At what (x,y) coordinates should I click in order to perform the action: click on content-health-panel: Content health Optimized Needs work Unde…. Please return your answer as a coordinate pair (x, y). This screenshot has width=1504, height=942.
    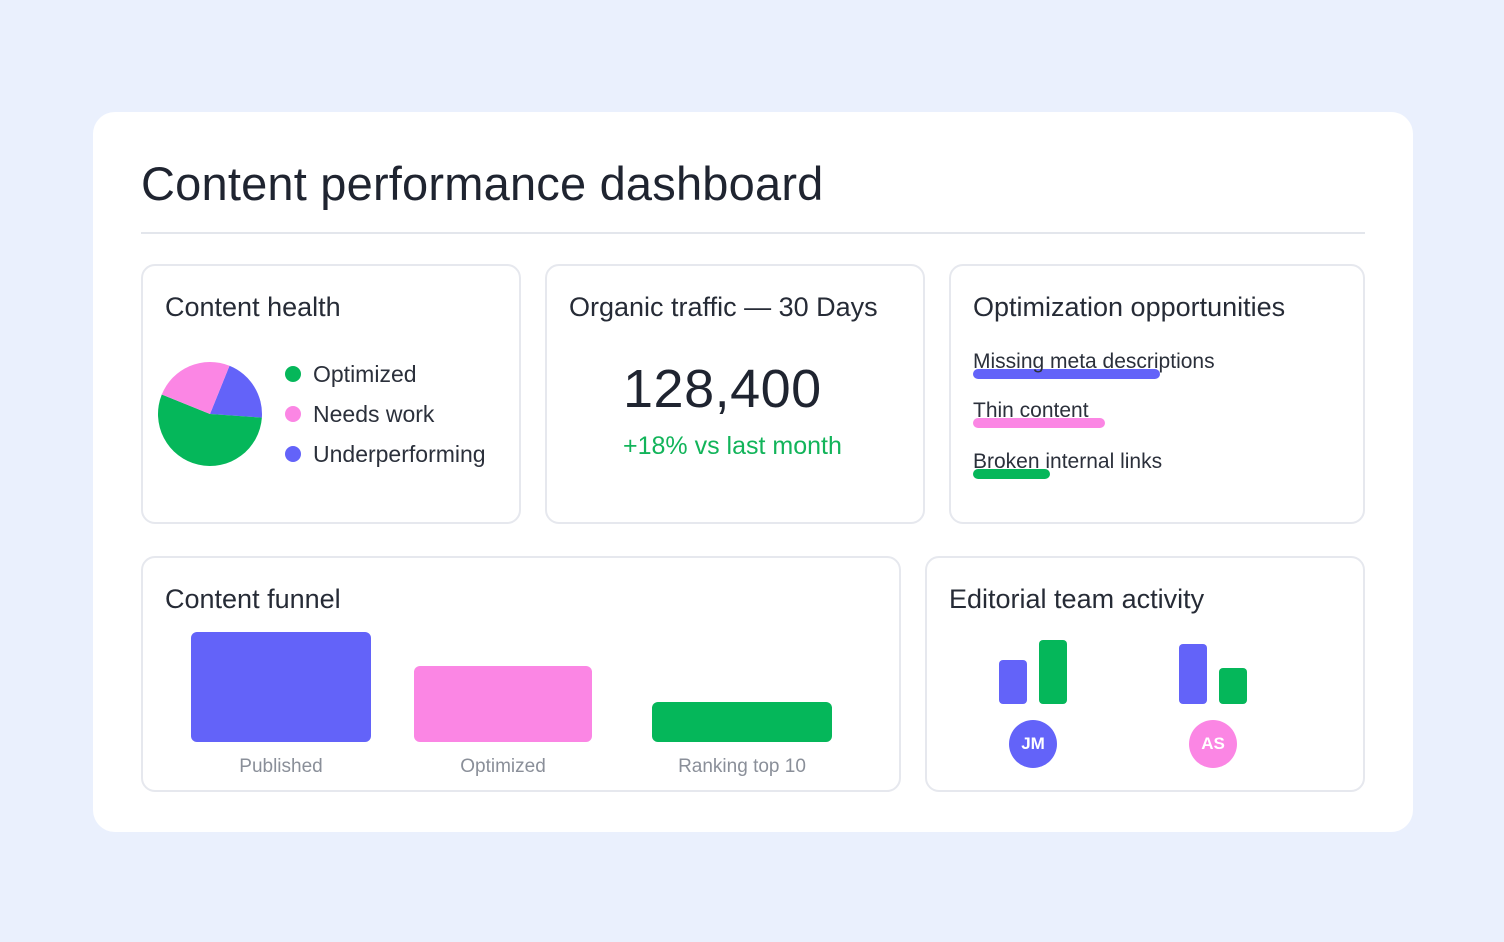
    Looking at the image, I should click on (331, 394).